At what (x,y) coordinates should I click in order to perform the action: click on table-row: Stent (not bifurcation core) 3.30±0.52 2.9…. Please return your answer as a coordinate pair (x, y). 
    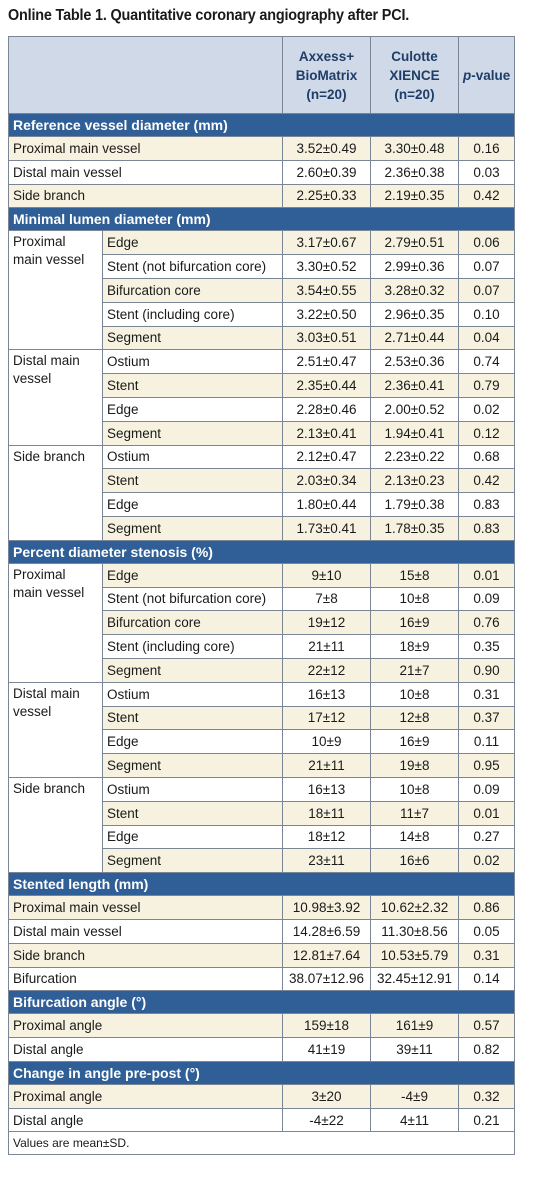
    Looking at the image, I should click on (262, 266).